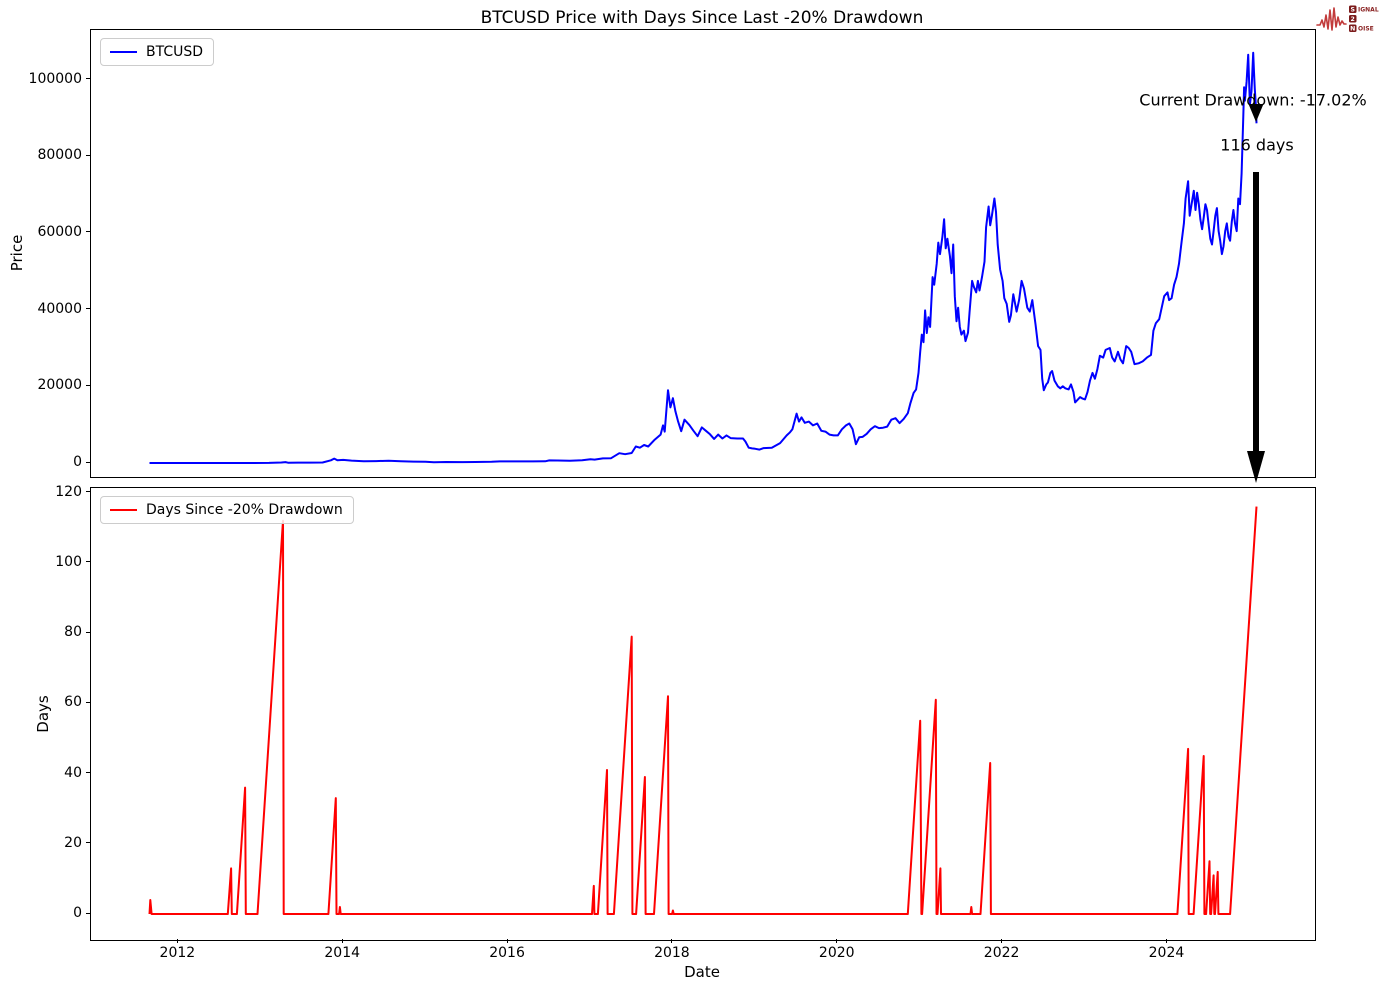  What do you see at coordinates (672, 953) in the screenshot?
I see `x-tick-label: 2018` at bounding box center [672, 953].